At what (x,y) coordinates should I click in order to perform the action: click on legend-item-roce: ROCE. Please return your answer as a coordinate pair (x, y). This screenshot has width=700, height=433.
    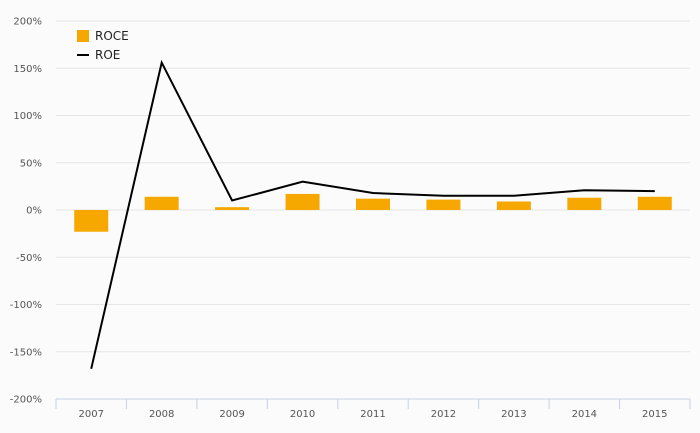
    Looking at the image, I should click on (103, 36).